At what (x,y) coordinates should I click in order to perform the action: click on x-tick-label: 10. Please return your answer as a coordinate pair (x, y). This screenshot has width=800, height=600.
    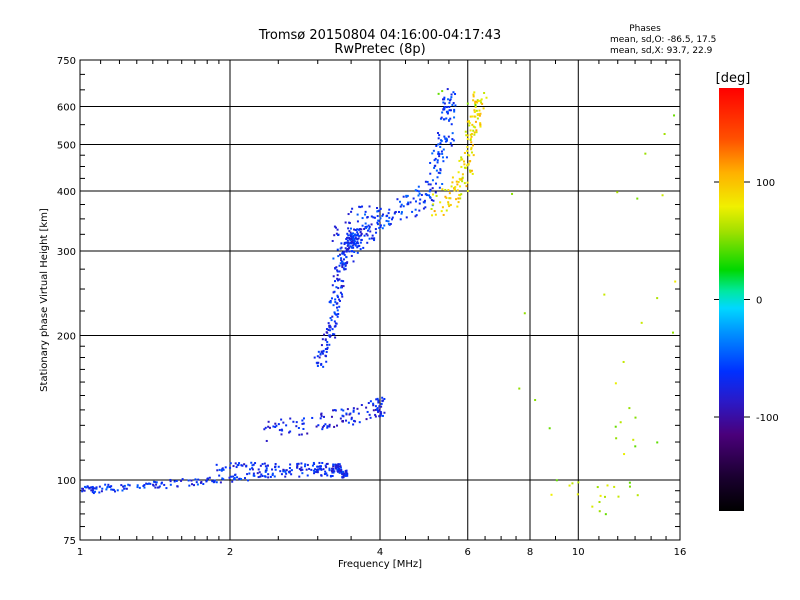
    Looking at the image, I should click on (578, 552).